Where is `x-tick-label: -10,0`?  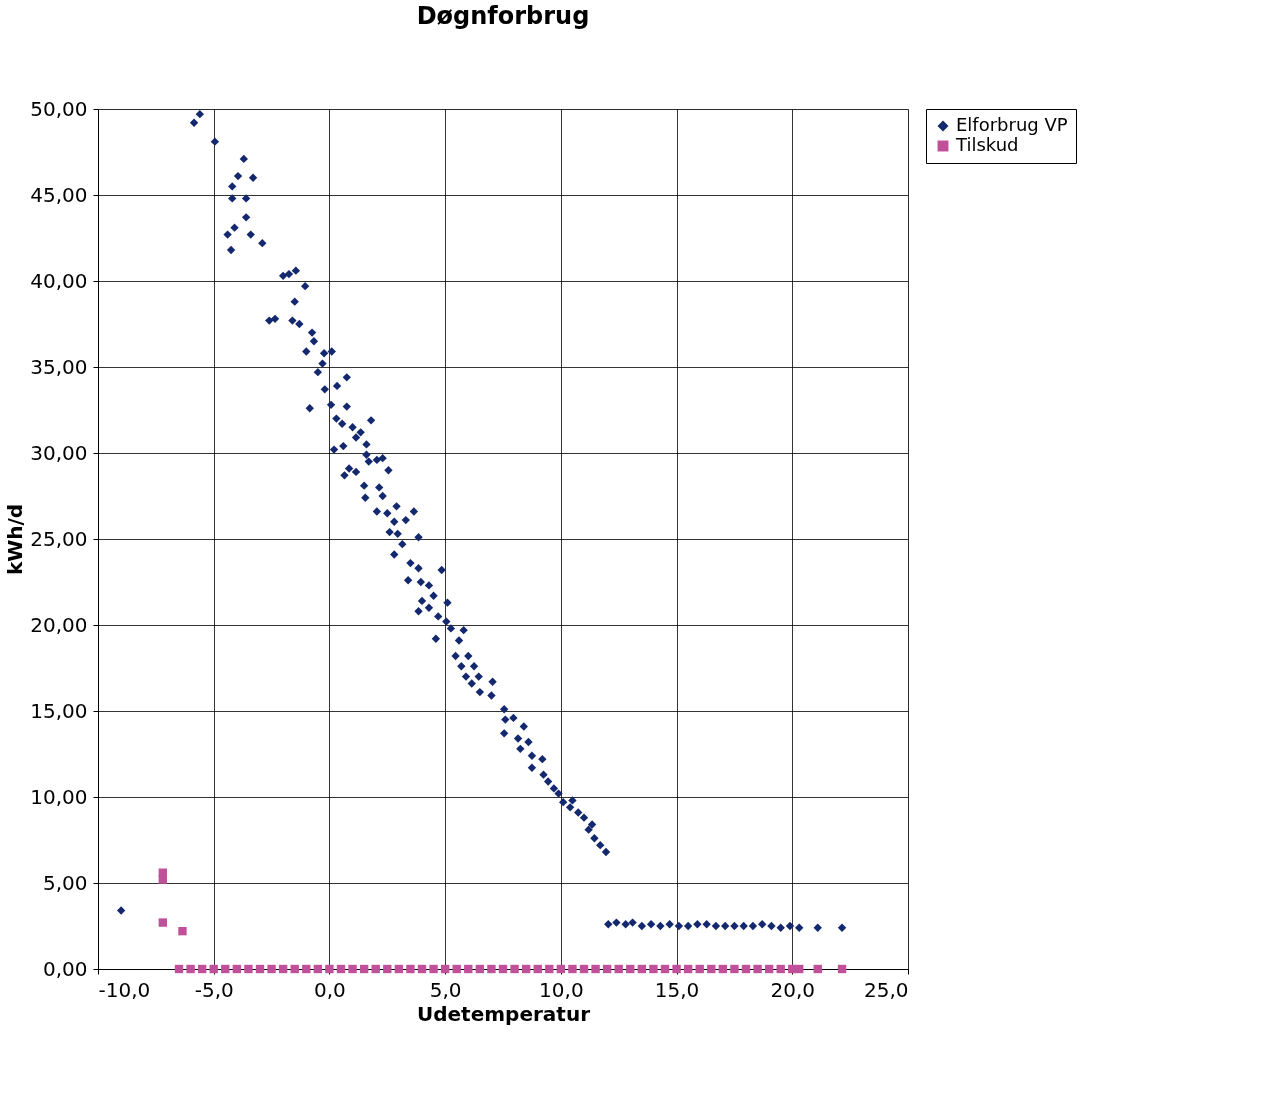
x-tick-label: -10,0 is located at coordinates (124, 989).